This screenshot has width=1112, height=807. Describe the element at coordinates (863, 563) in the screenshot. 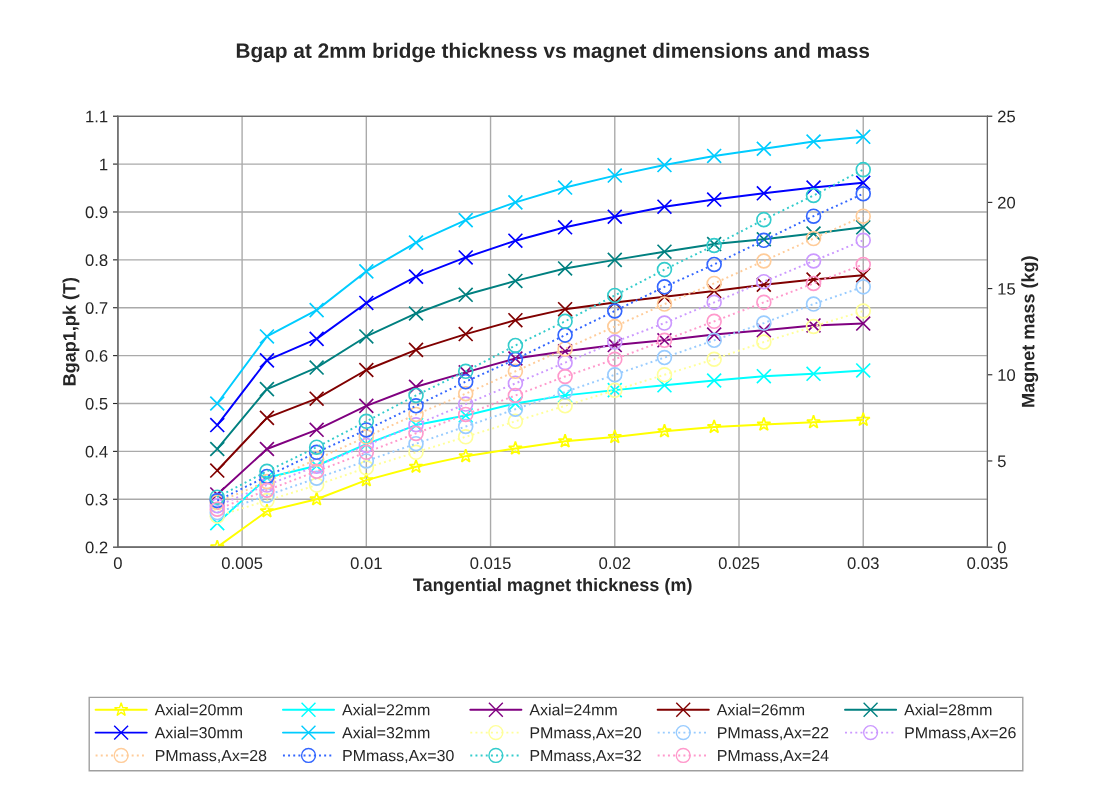

I see `x-tick-label: 0.03` at that location.